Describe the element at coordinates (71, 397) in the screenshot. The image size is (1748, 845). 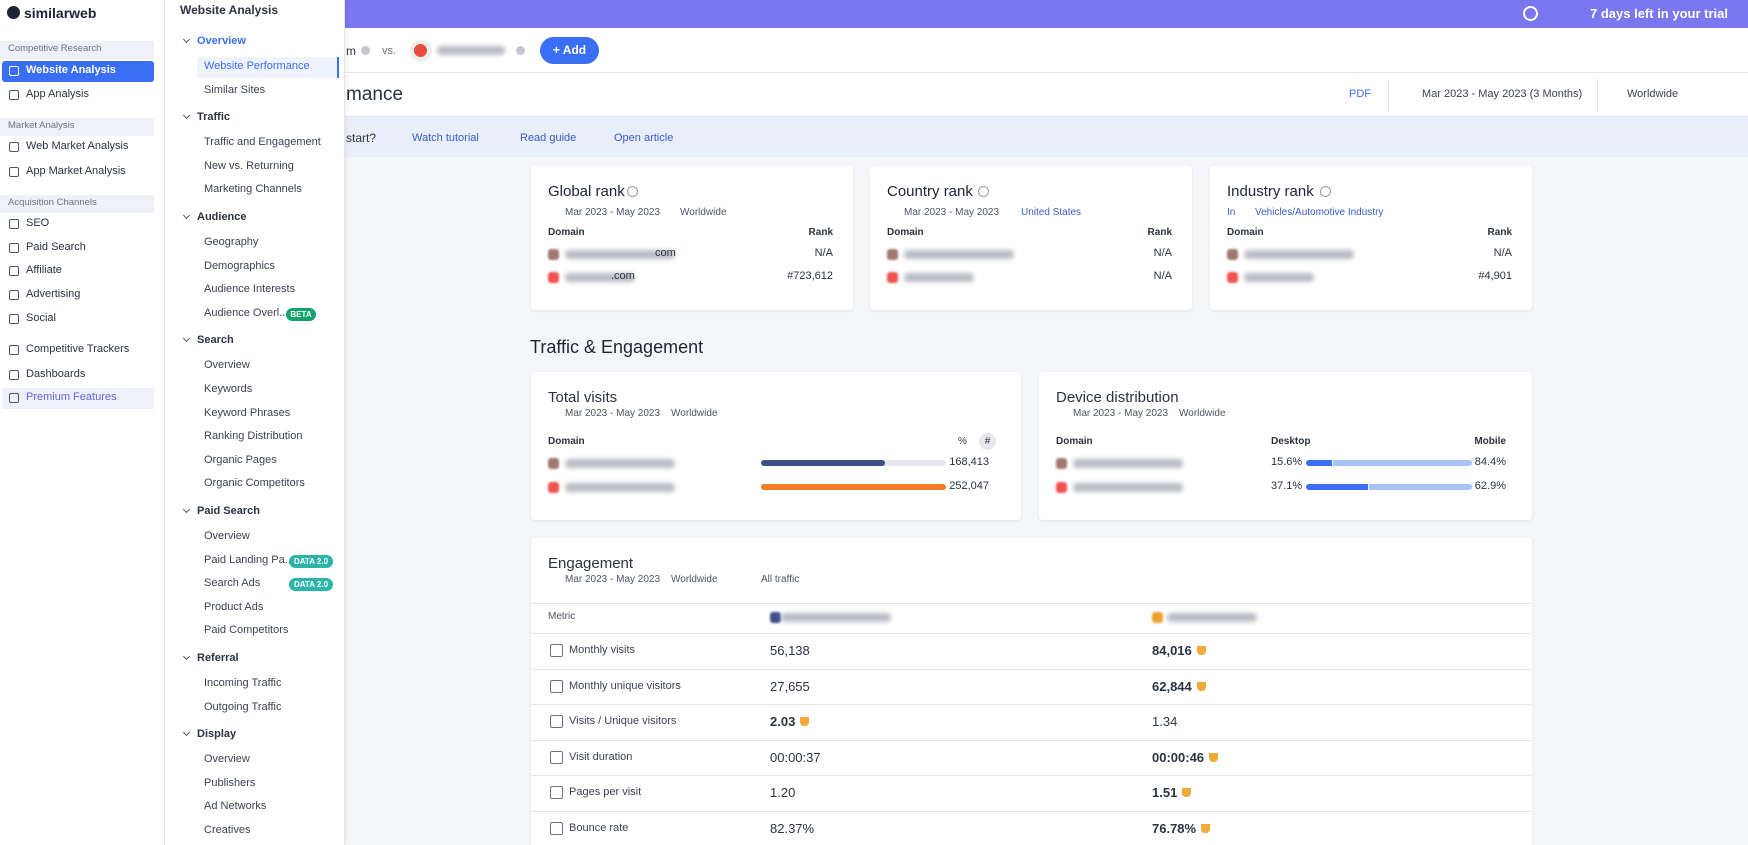
I see `nav-item: Premium Features` at that location.